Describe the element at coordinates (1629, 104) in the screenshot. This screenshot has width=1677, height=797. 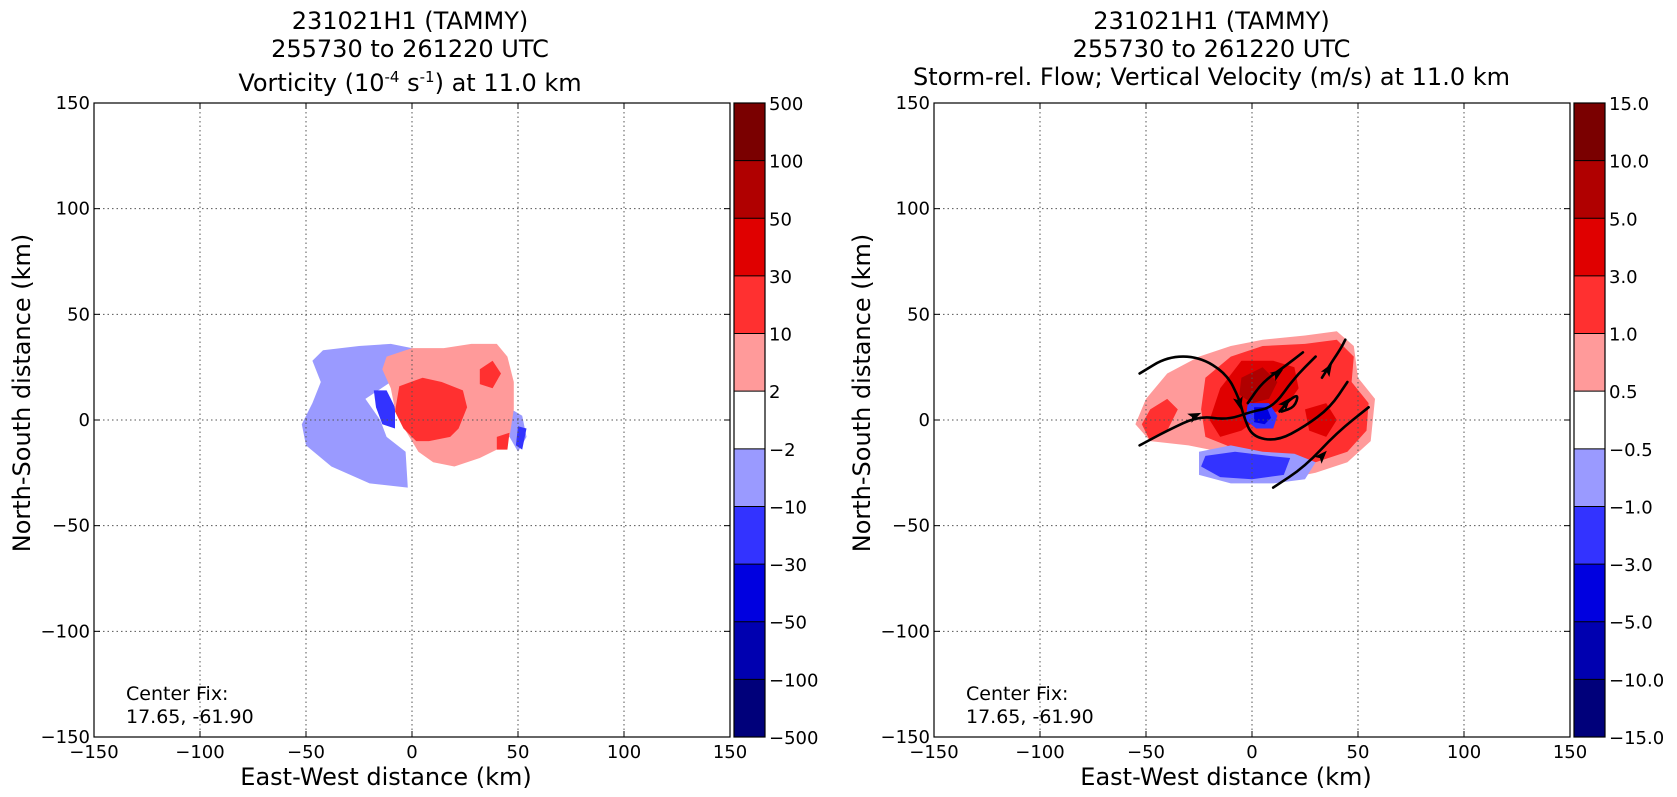
I see `colorbar-label: 15.0` at that location.